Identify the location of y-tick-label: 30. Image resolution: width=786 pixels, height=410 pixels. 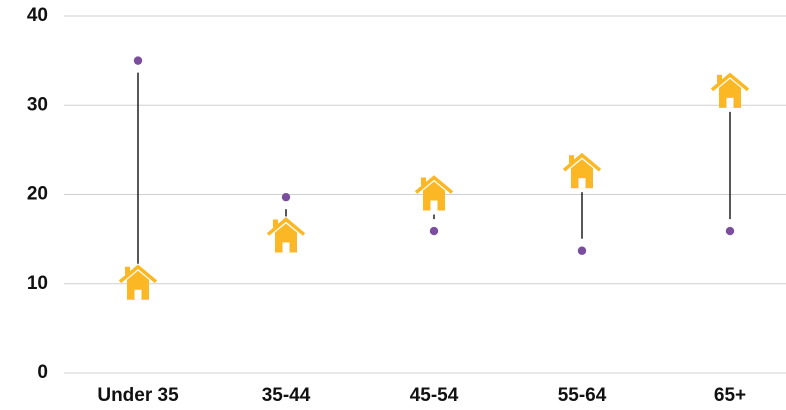
(37, 104).